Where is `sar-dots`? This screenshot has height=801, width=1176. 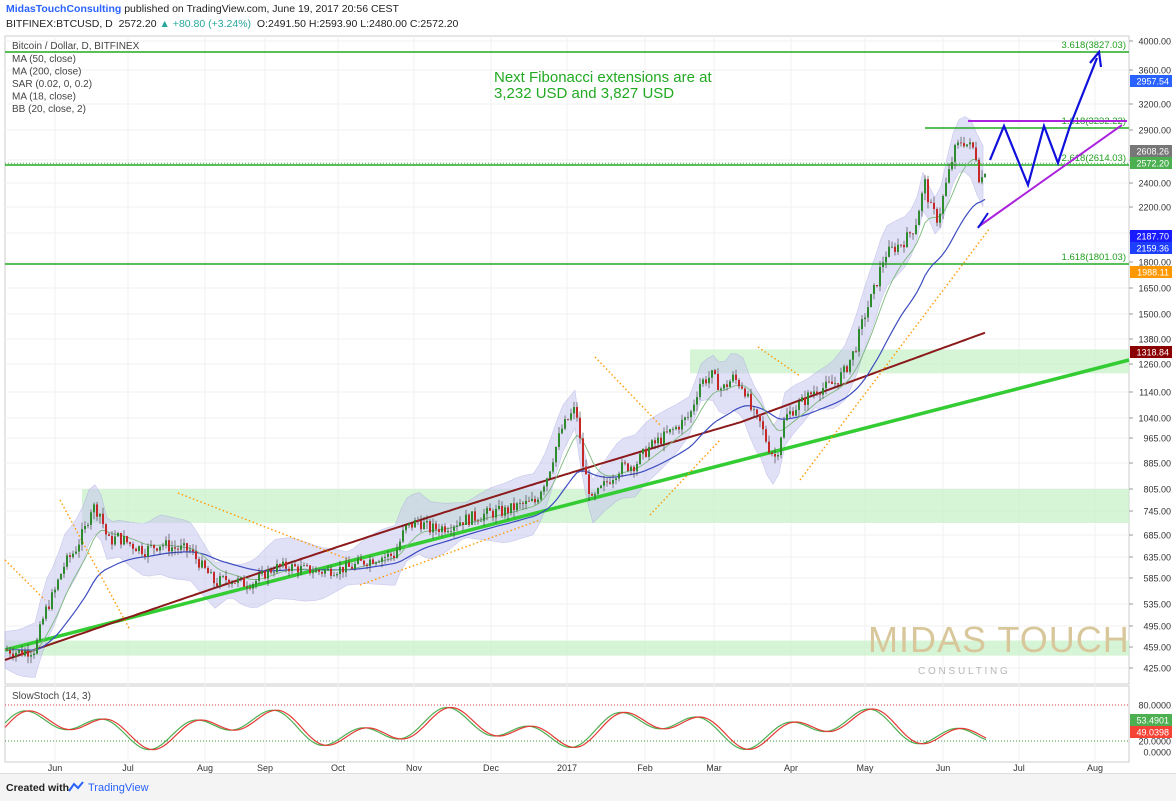
sar-dots is located at coordinates (264, 526).